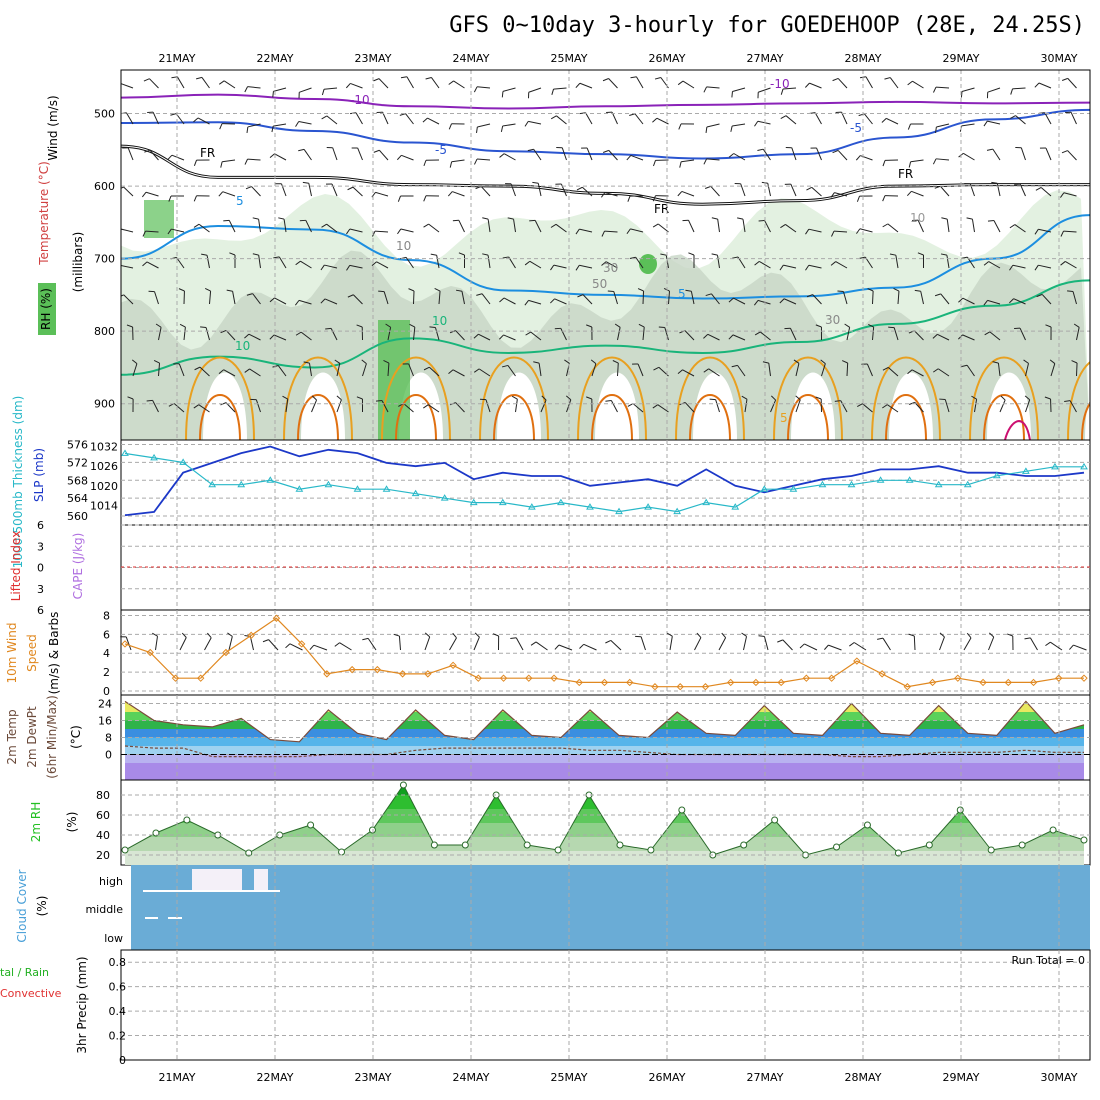 The width and height of the screenshot is (1100, 1100). I want to click on rh-tick-label: 20, so click(103, 855).